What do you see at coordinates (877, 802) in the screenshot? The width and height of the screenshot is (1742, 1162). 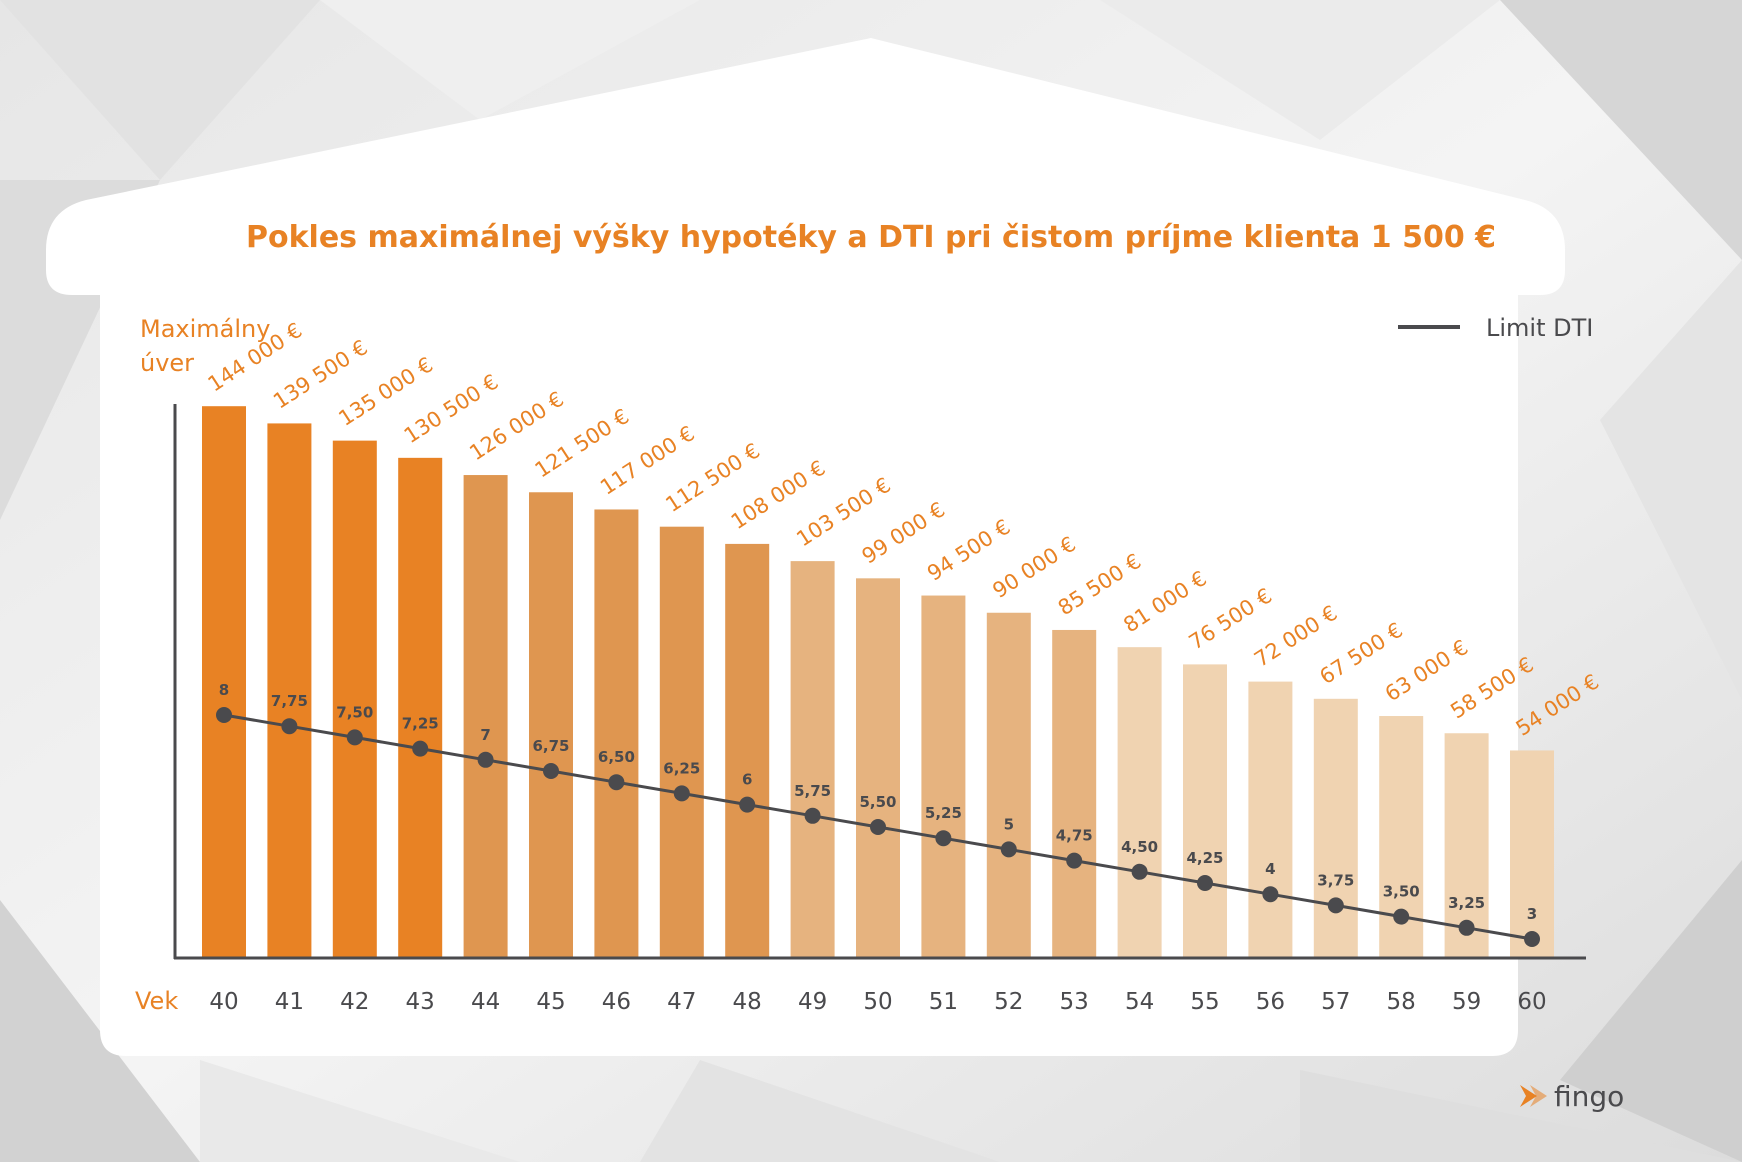 I see `dti-value-label: 5,50` at bounding box center [877, 802].